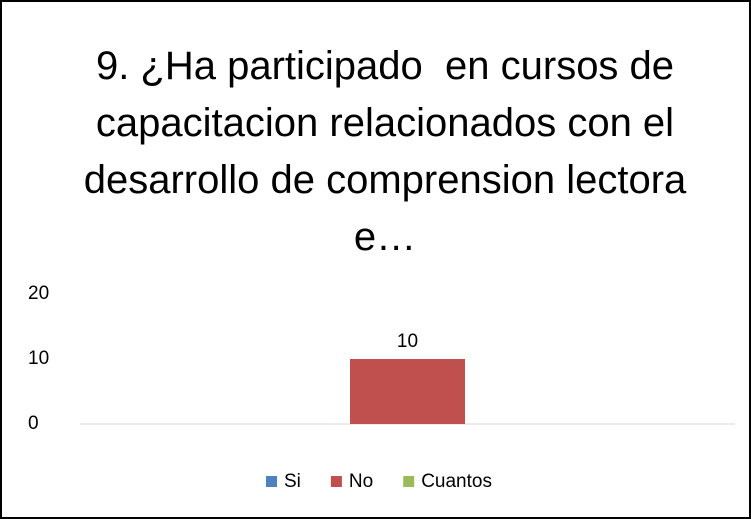  I want to click on y-tick-label: 10, so click(38, 358).